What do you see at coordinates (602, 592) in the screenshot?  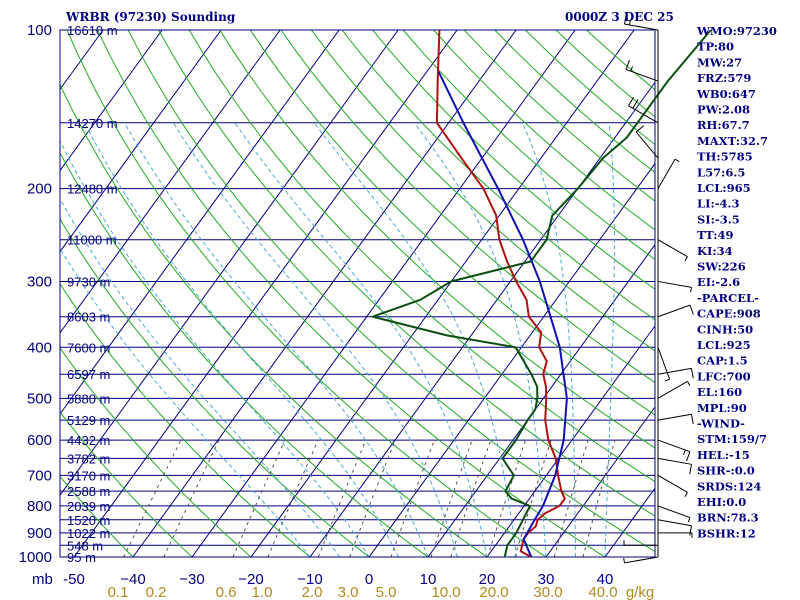 I see `mixing-ratio-label: 40.0` at bounding box center [602, 592].